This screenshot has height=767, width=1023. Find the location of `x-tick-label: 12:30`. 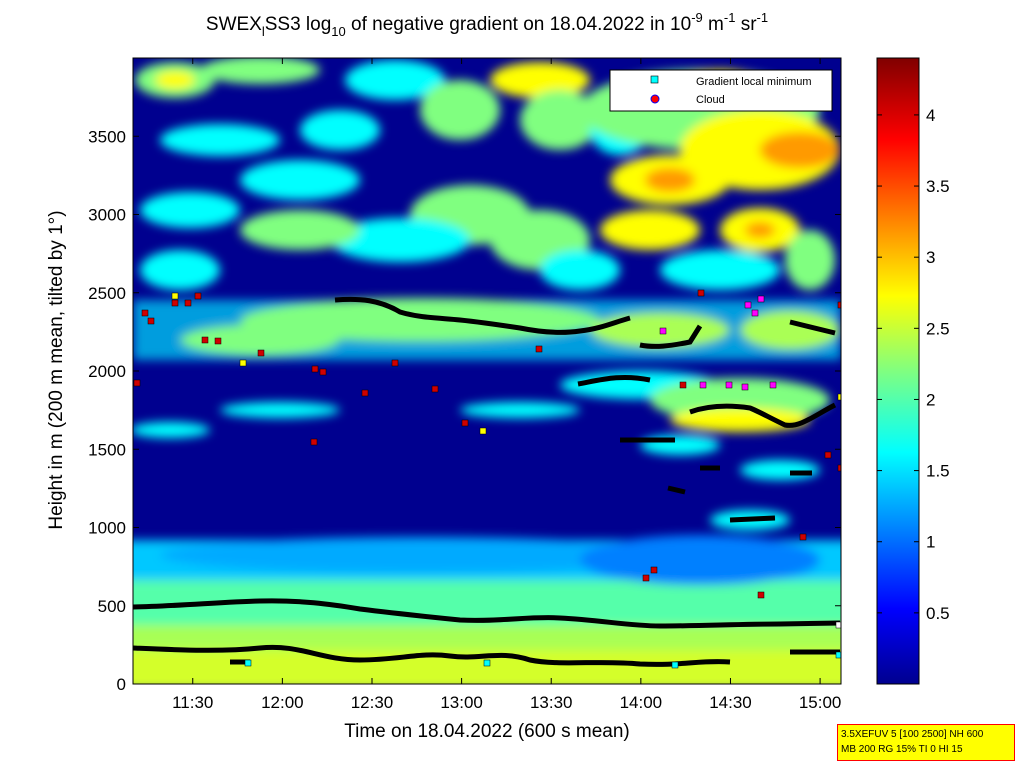

x-tick-label: 12:30 is located at coordinates (372, 702).